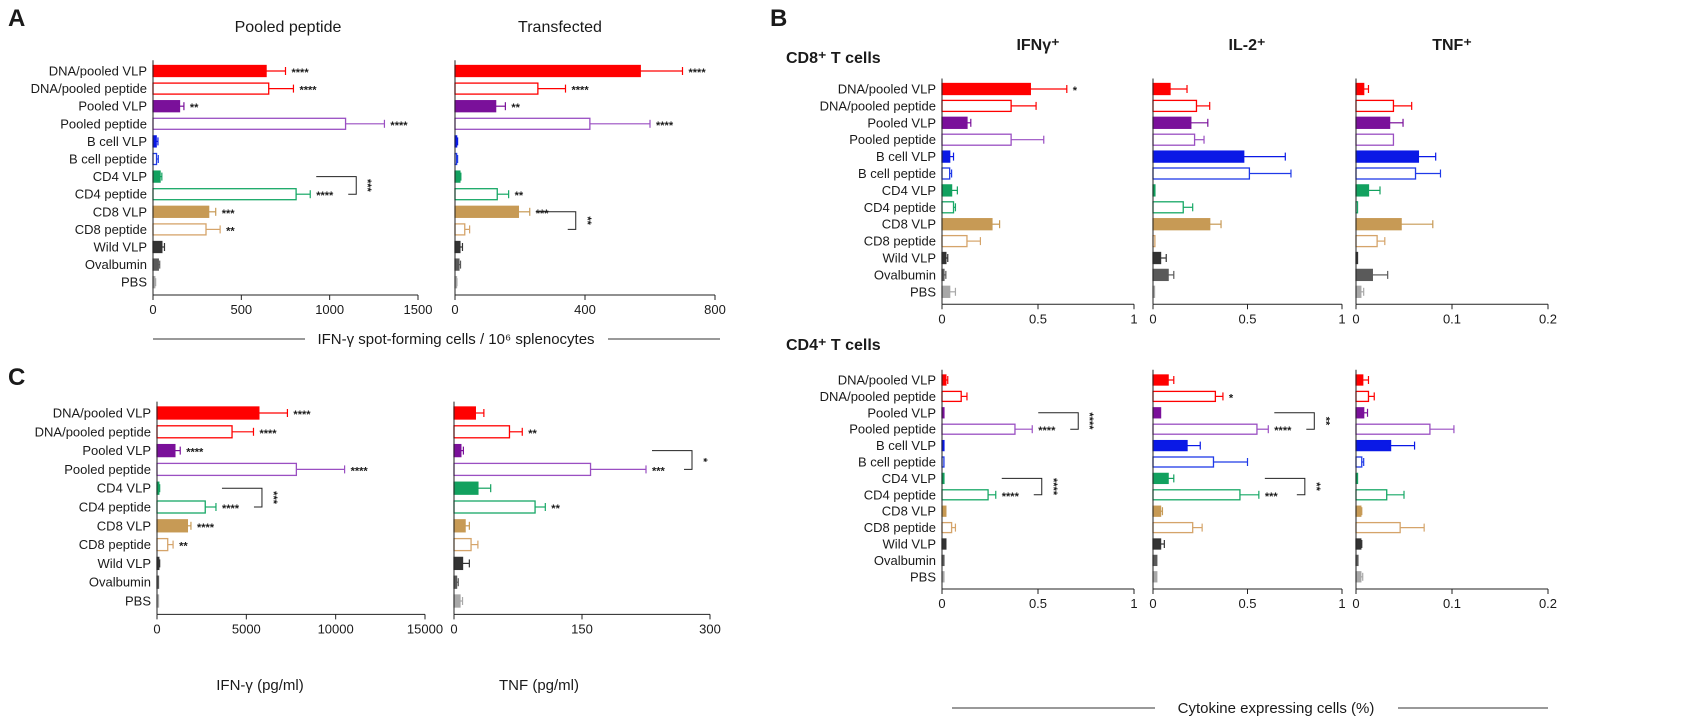 Image resolution: width=1685 pixels, height=721 pixels. Describe the element at coordinates (1152, 318) in the screenshot. I see `x-tick-label-b2-0: 0` at that location.